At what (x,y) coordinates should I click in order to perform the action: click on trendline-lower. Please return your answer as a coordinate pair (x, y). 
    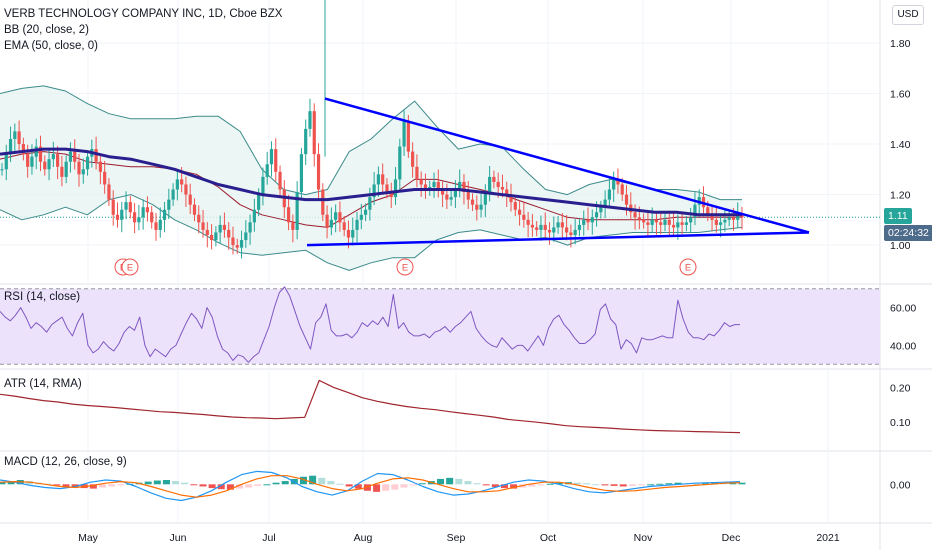
    Looking at the image, I should click on (558, 239).